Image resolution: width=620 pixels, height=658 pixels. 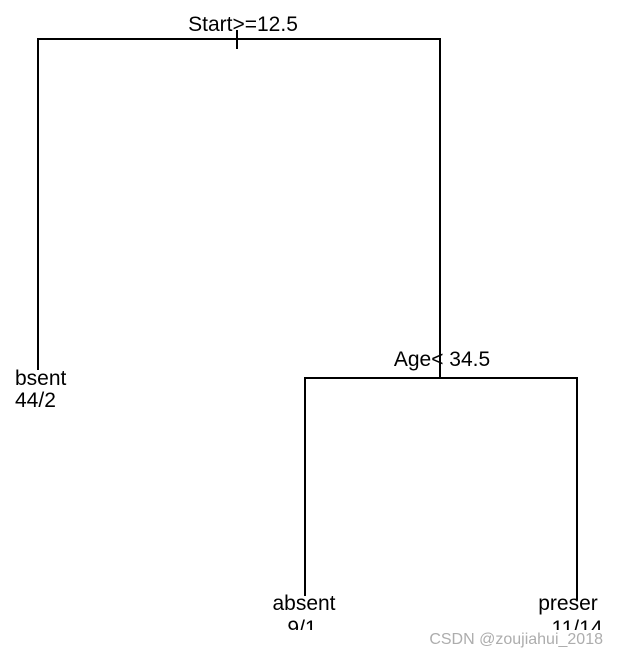 I want to click on root-split-horizontal-branch, so click(x=239, y=39).